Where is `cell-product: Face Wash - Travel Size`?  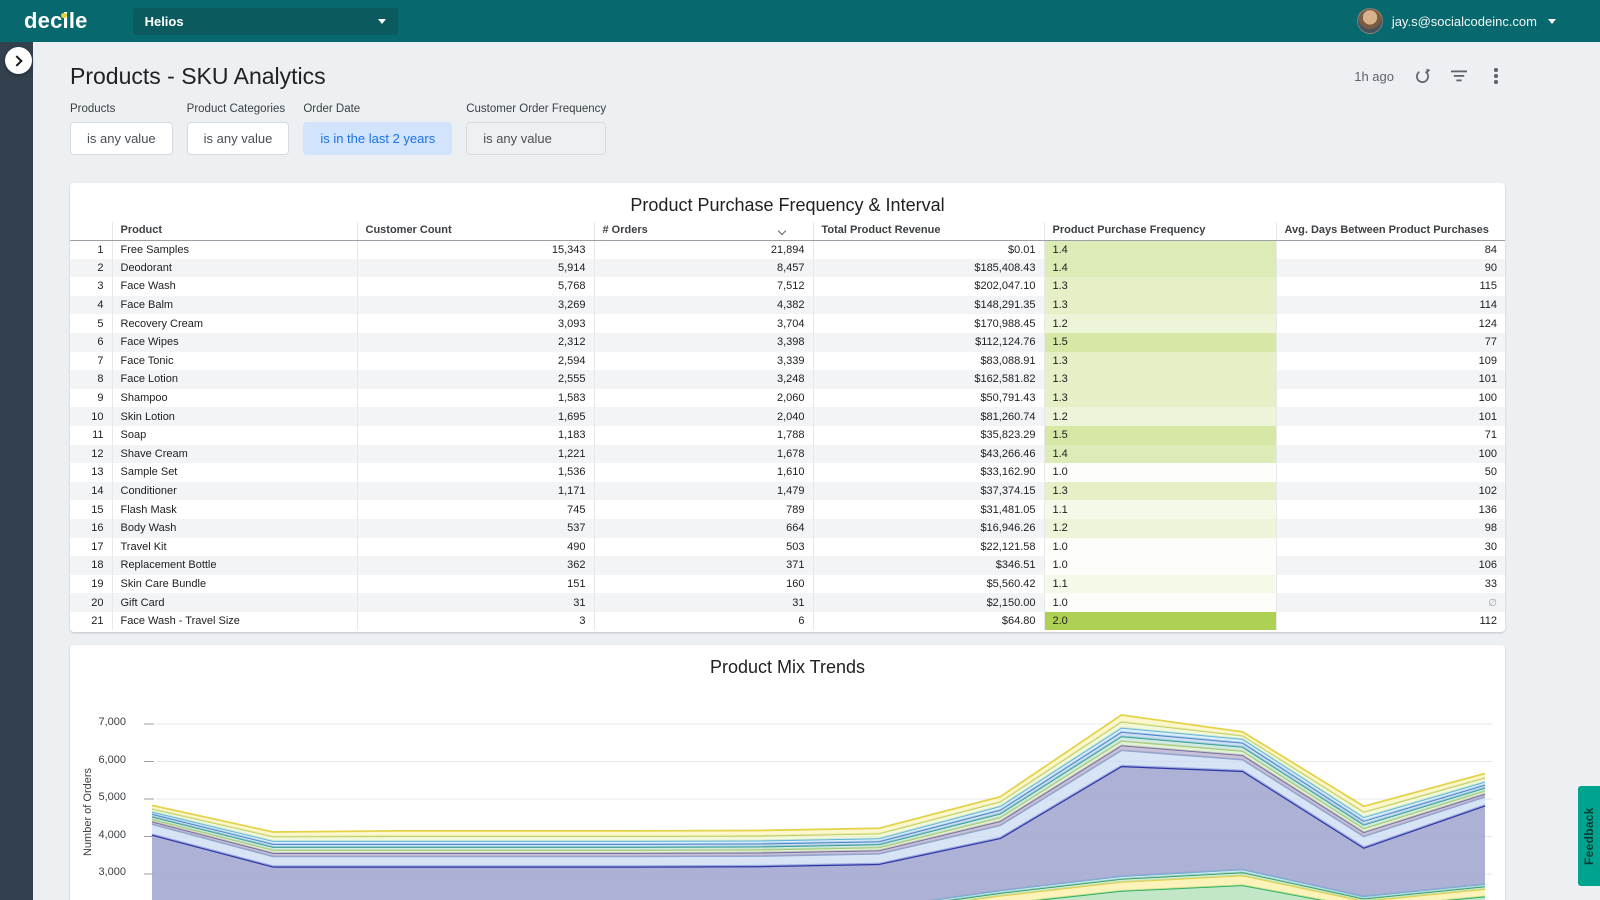
cell-product: Face Wash - Travel Size is located at coordinates (234, 621).